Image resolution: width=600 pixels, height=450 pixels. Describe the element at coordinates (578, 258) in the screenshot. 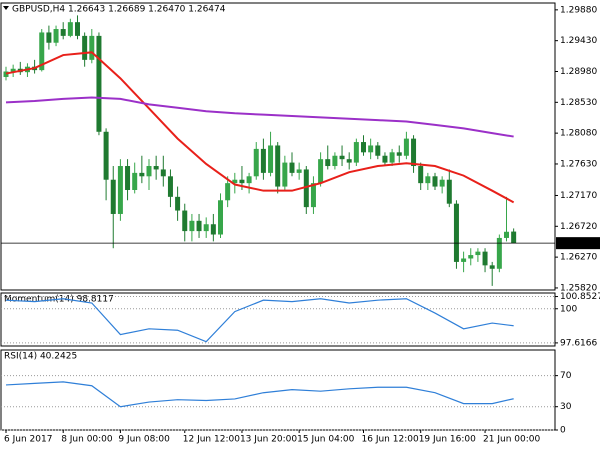

I see `y-tick-label: 1.26270` at that location.